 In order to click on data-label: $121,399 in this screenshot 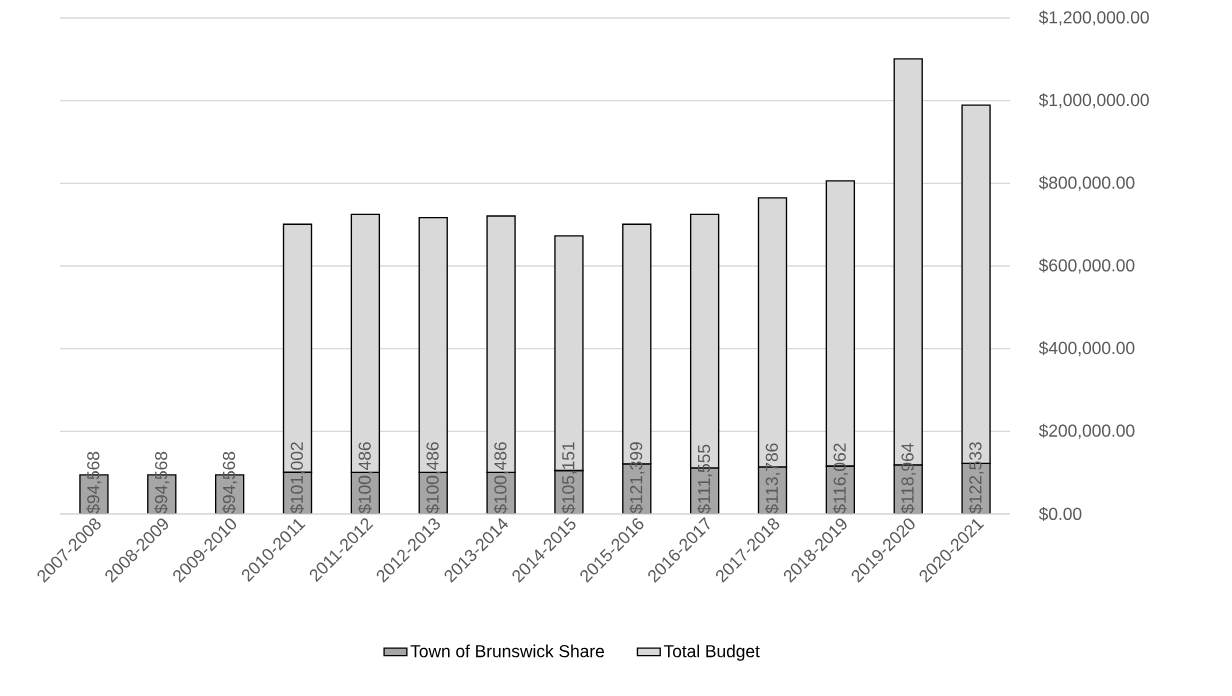, I will do `click(637, 478)`.